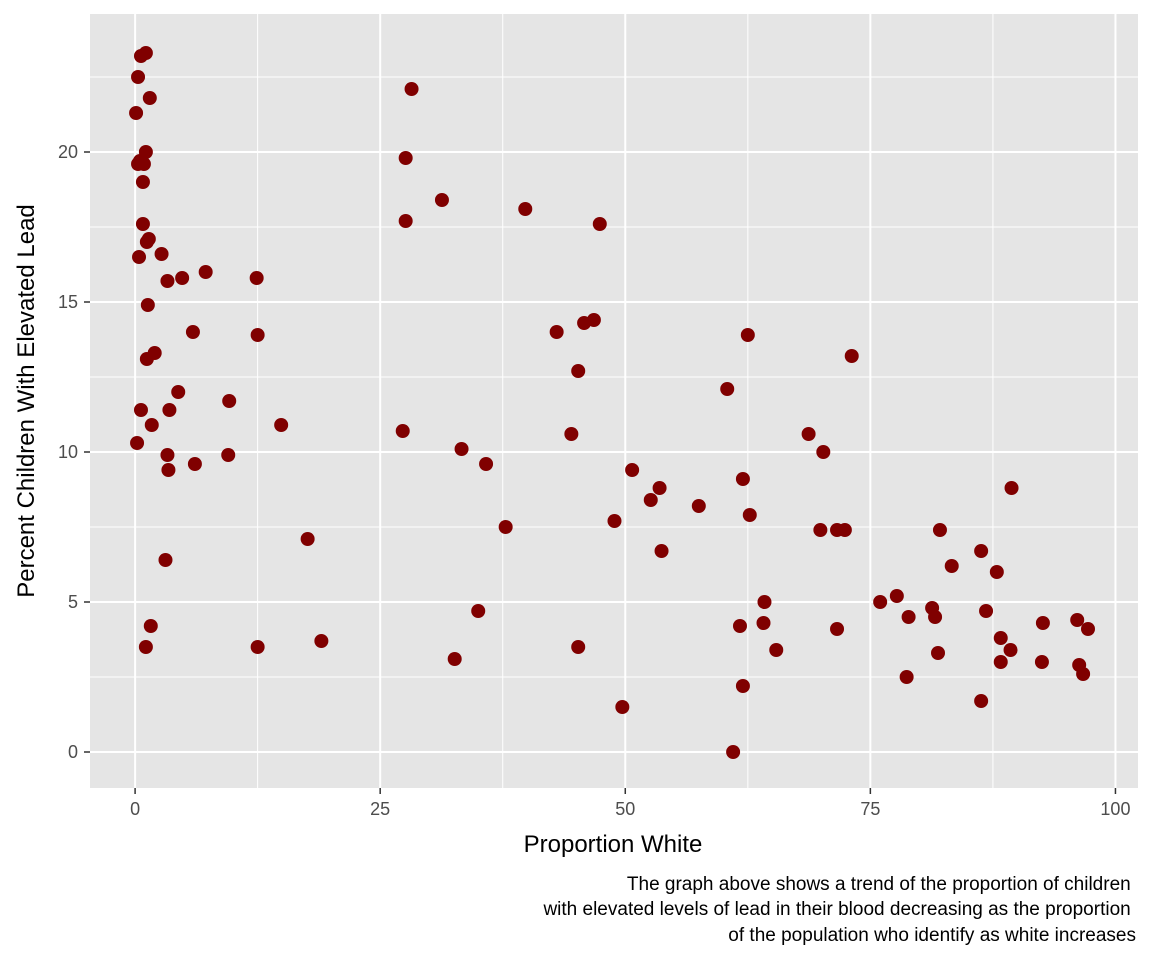 The width and height of the screenshot is (1152, 960). I want to click on x-tick-label: 0, so click(135, 809).